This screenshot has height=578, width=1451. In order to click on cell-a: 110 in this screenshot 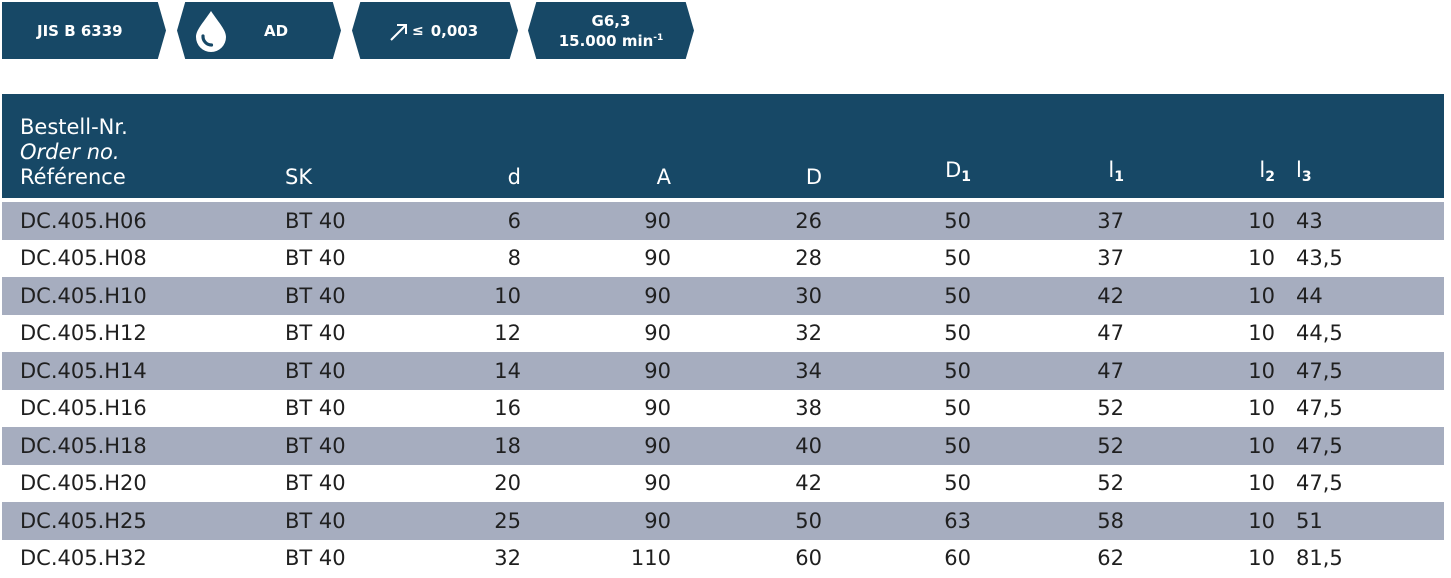, I will do `click(650, 558)`.